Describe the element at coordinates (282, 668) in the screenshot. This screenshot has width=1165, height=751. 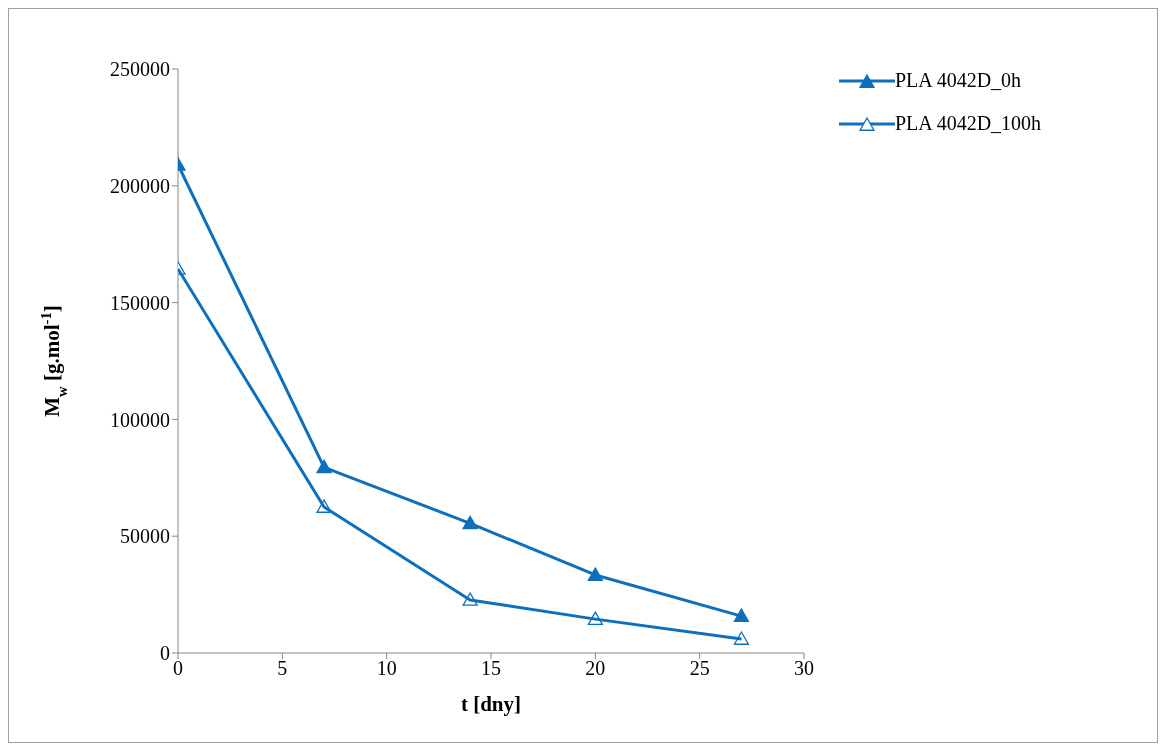
I see `x-tick-label: 5` at that location.